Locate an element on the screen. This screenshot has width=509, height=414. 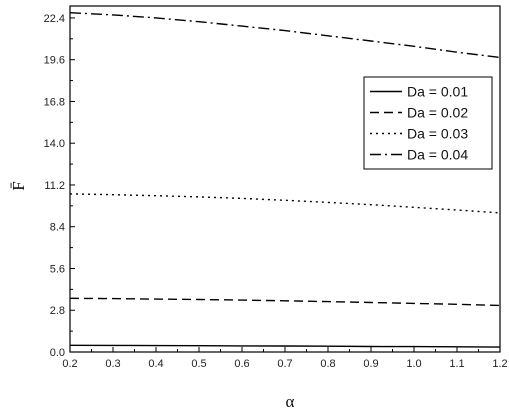
x-tick-label: 1.1 is located at coordinates (456, 364).